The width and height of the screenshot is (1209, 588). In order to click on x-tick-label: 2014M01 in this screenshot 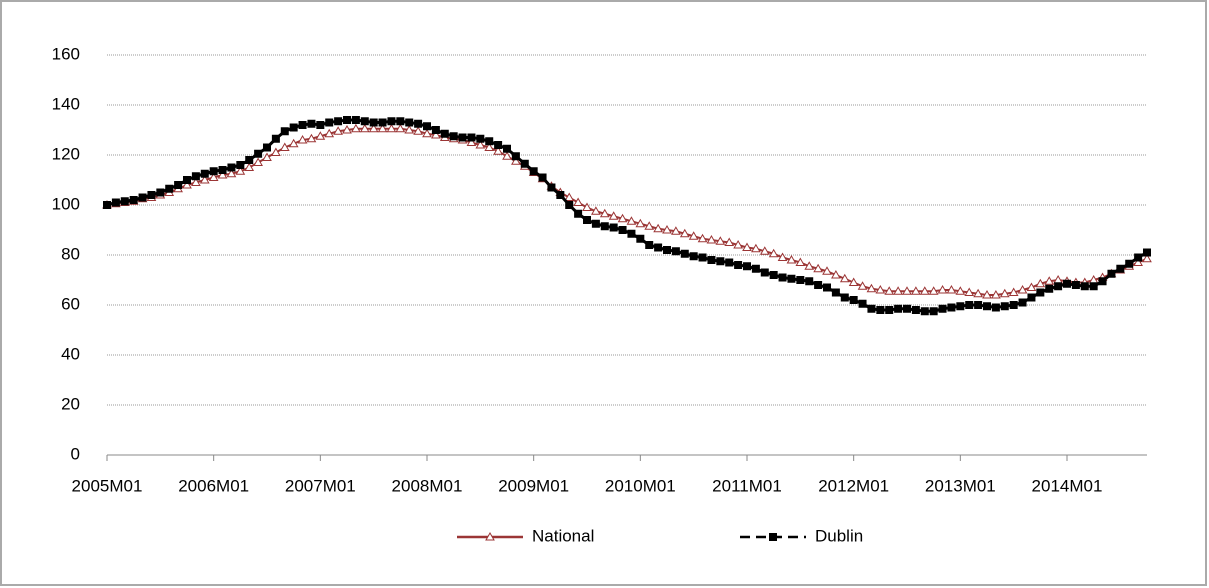, I will do `click(1067, 485)`.